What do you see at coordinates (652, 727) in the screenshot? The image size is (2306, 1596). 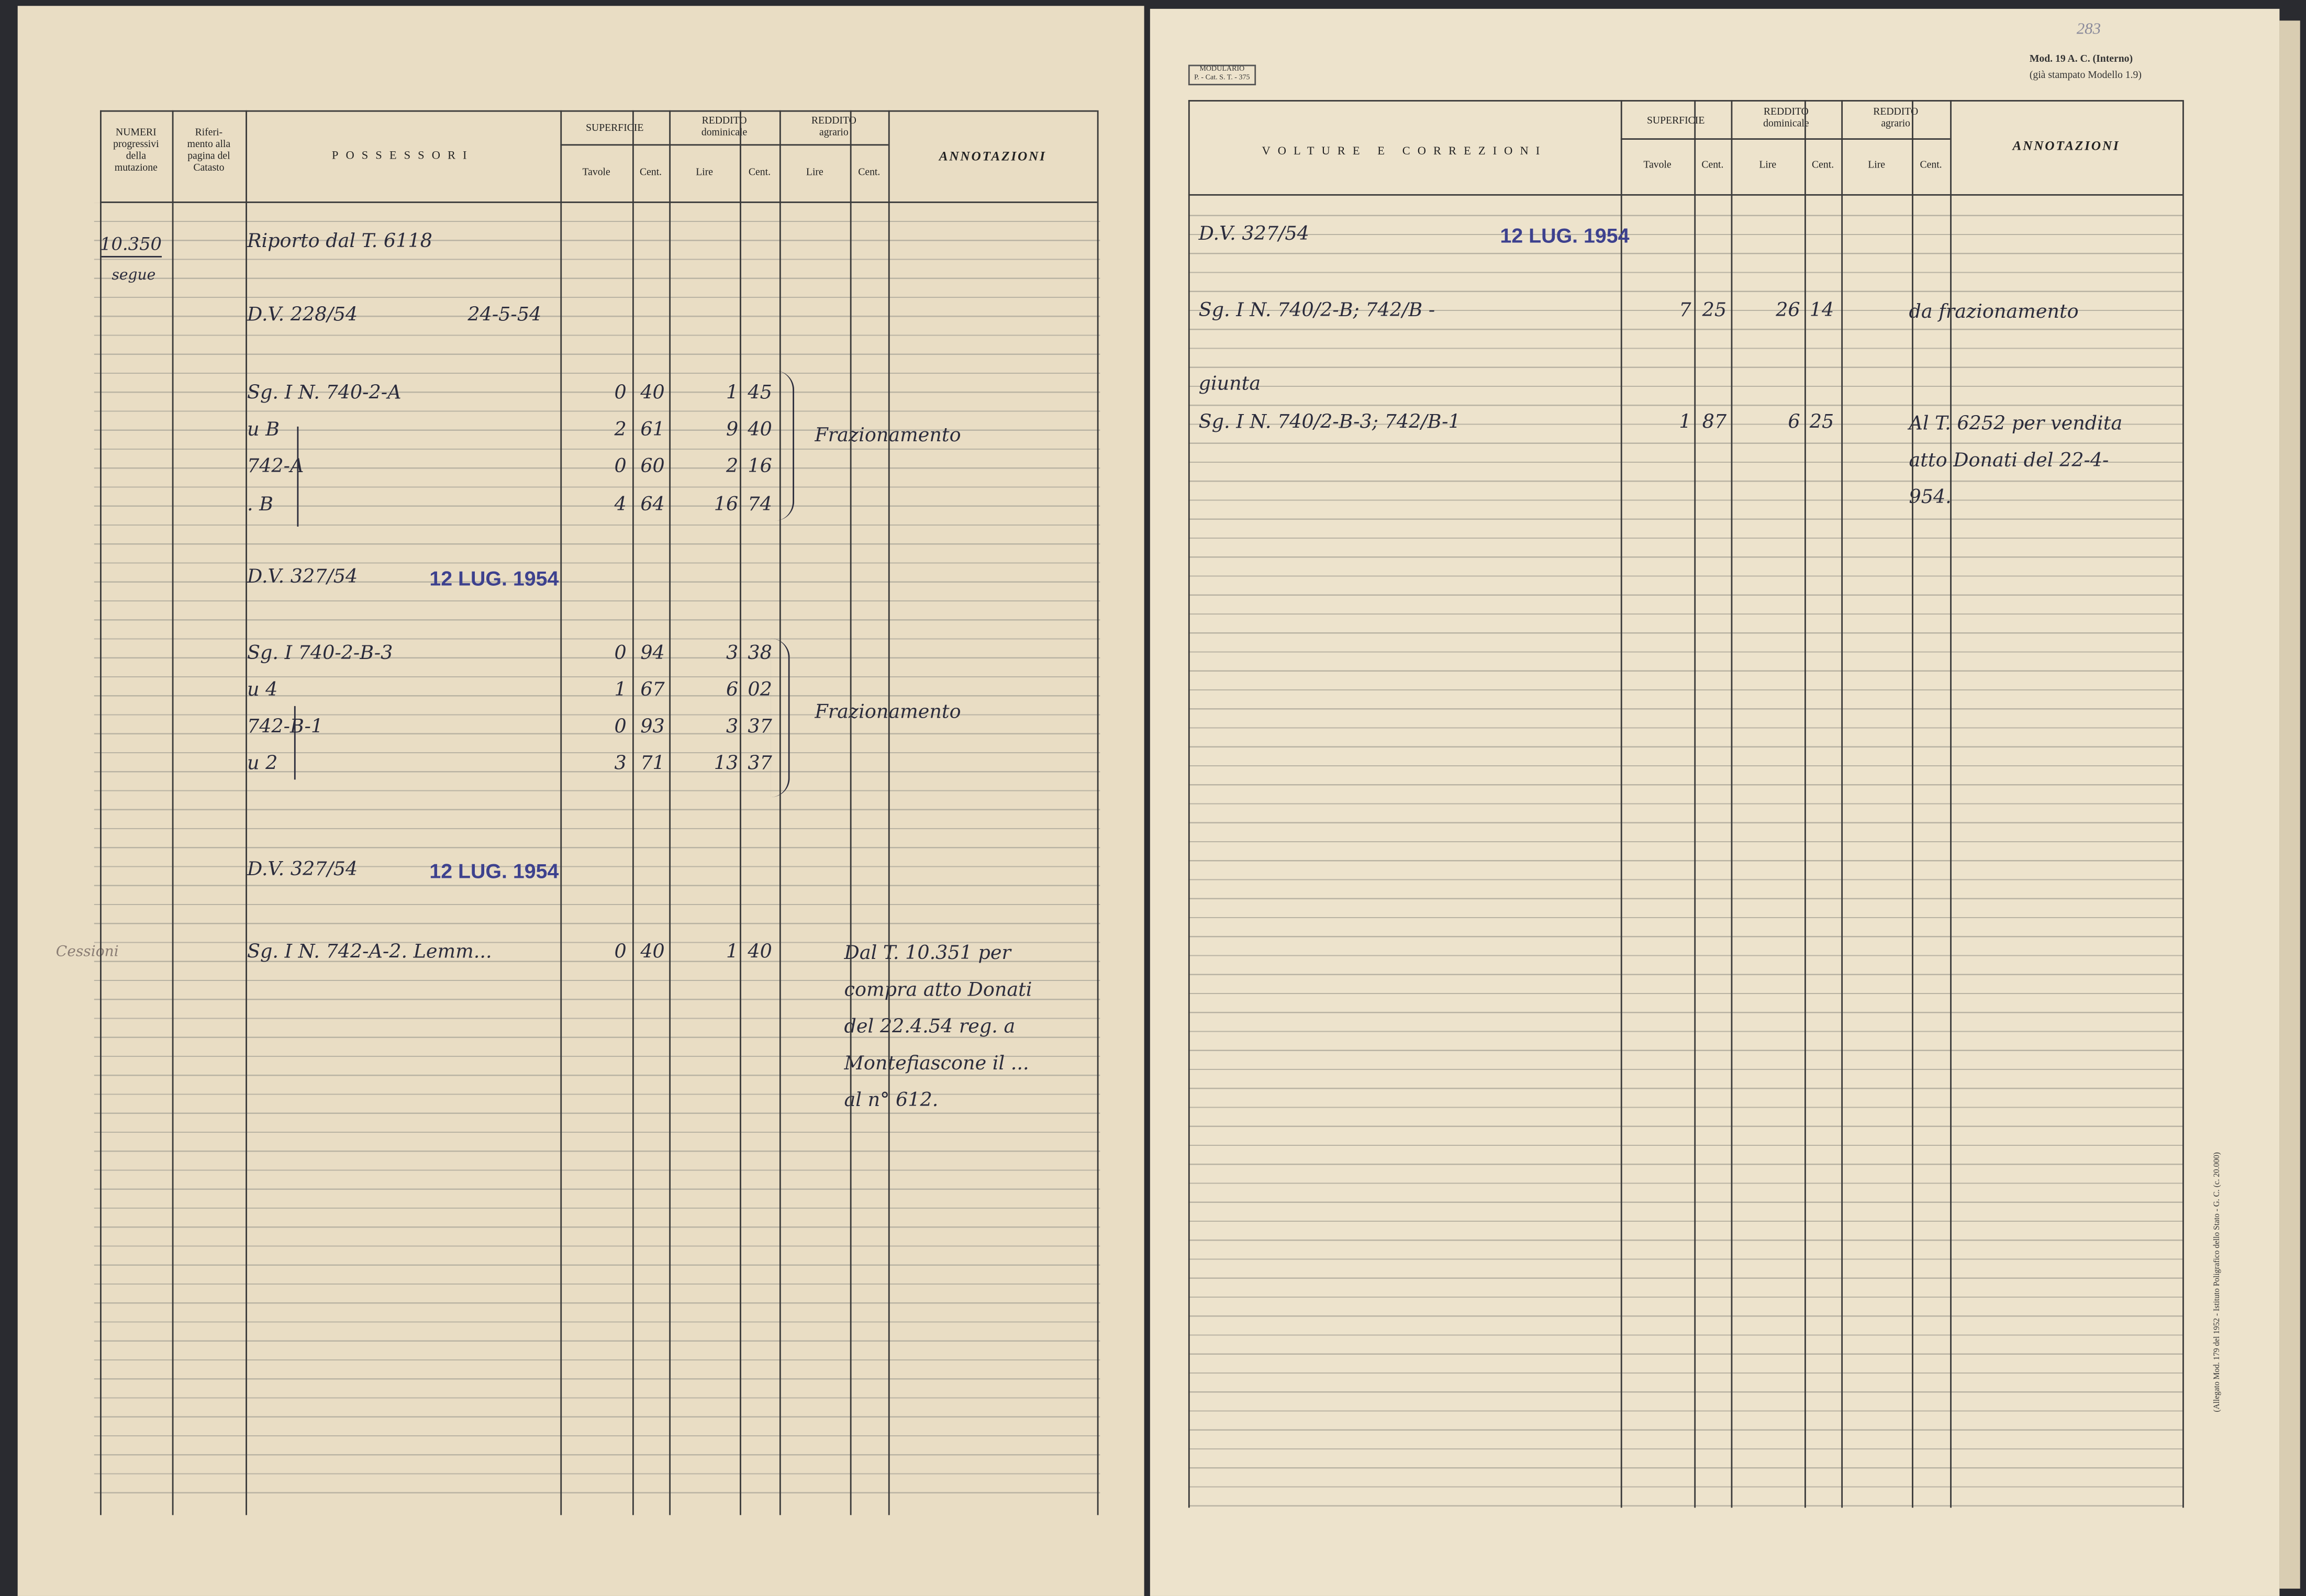 I see `entry-cent-sup: 93` at bounding box center [652, 727].